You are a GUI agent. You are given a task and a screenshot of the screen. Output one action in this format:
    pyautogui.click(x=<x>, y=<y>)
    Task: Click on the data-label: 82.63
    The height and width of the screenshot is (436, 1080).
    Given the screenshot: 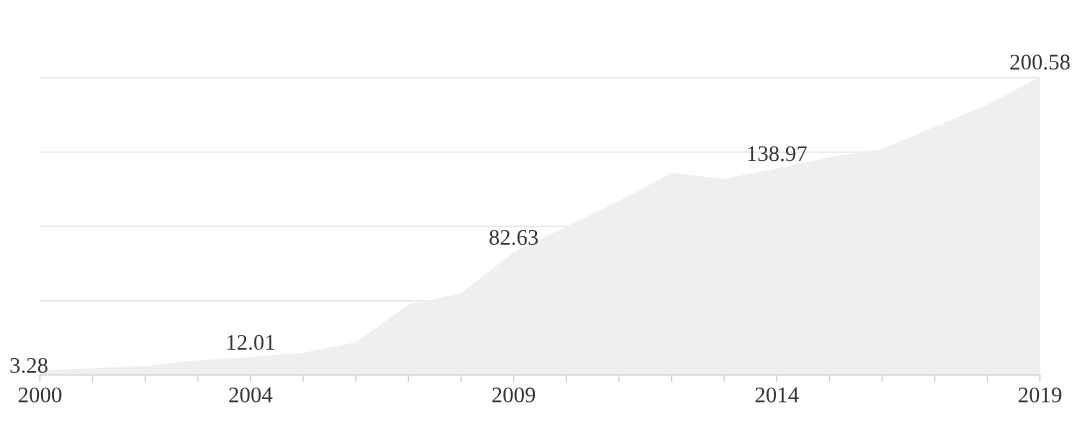 What is the action you would take?
    pyautogui.click(x=513, y=237)
    